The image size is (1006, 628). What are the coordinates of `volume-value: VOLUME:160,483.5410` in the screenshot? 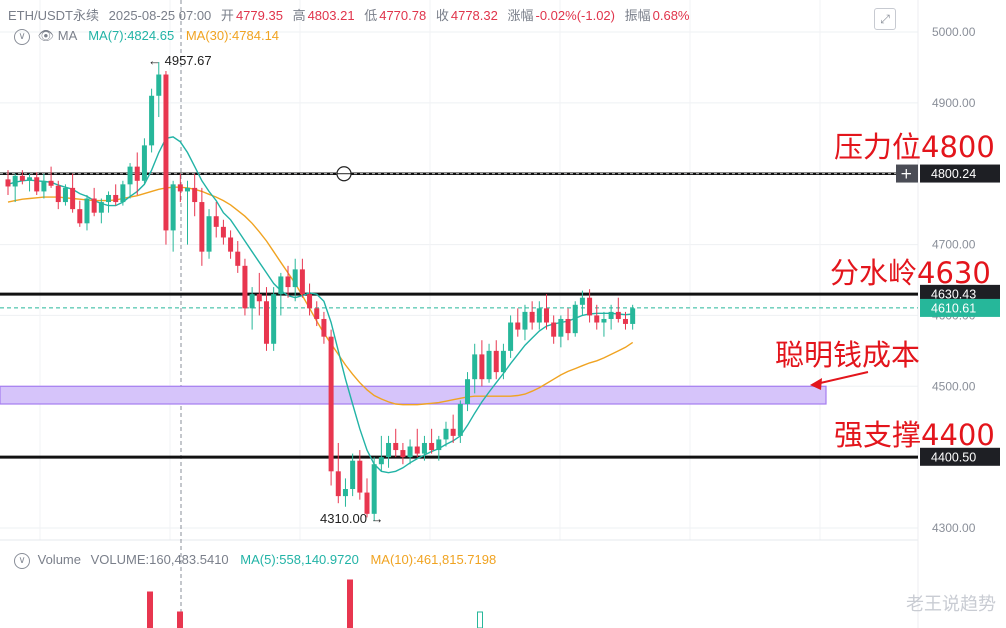 It's located at (159, 559).